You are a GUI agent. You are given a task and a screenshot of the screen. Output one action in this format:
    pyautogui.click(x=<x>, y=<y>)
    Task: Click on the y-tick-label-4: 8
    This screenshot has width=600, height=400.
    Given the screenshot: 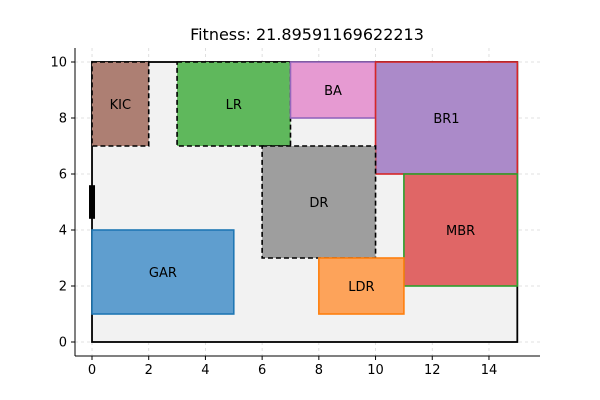 What is the action you would take?
    pyautogui.click(x=63, y=119)
    